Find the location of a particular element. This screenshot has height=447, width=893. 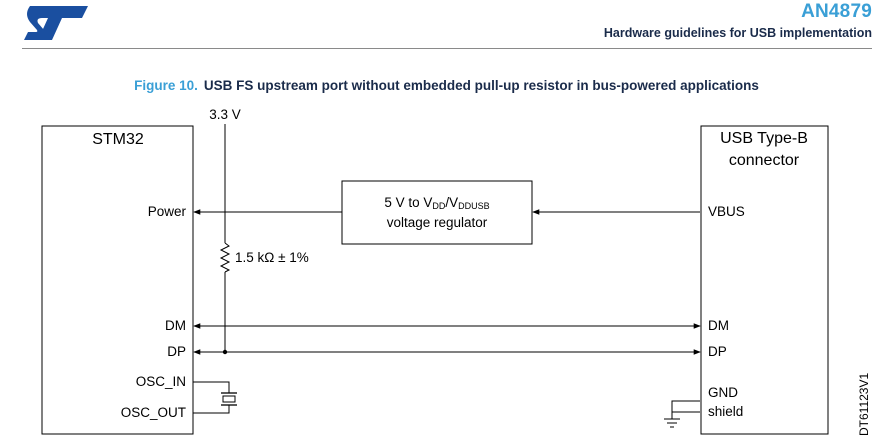

stm32-pin-power: Power is located at coordinates (167, 211).